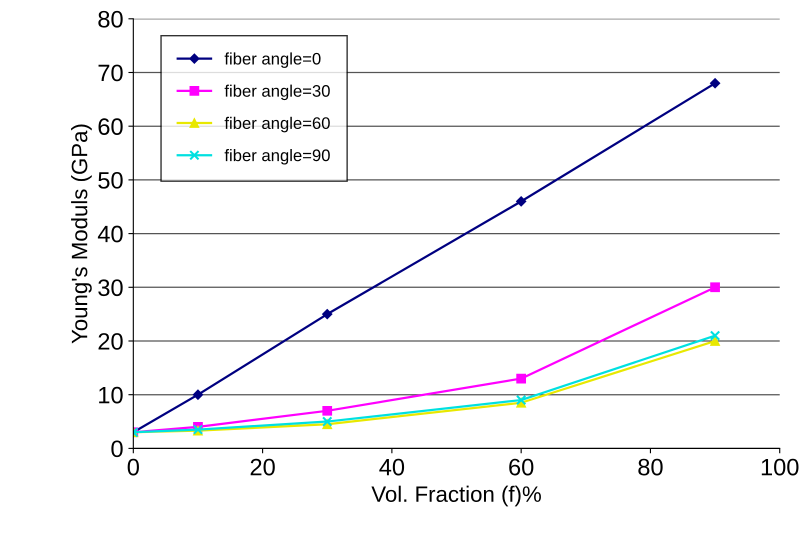  Describe the element at coordinates (110, 341) in the screenshot. I see `y-tick-label: 20` at that location.